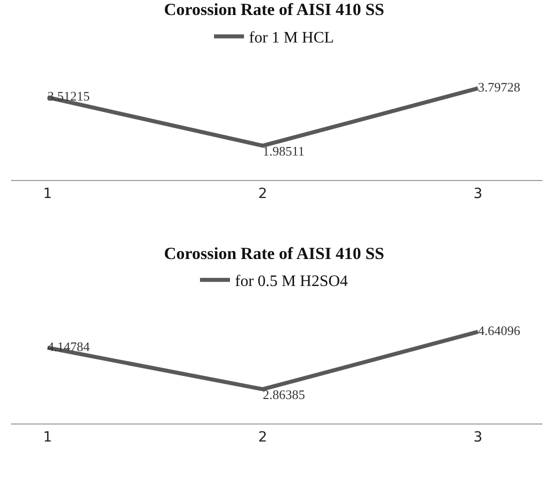 This screenshot has height=499, width=548. What do you see at coordinates (499, 330) in the screenshot?
I see `data-label: 4.64096` at bounding box center [499, 330].